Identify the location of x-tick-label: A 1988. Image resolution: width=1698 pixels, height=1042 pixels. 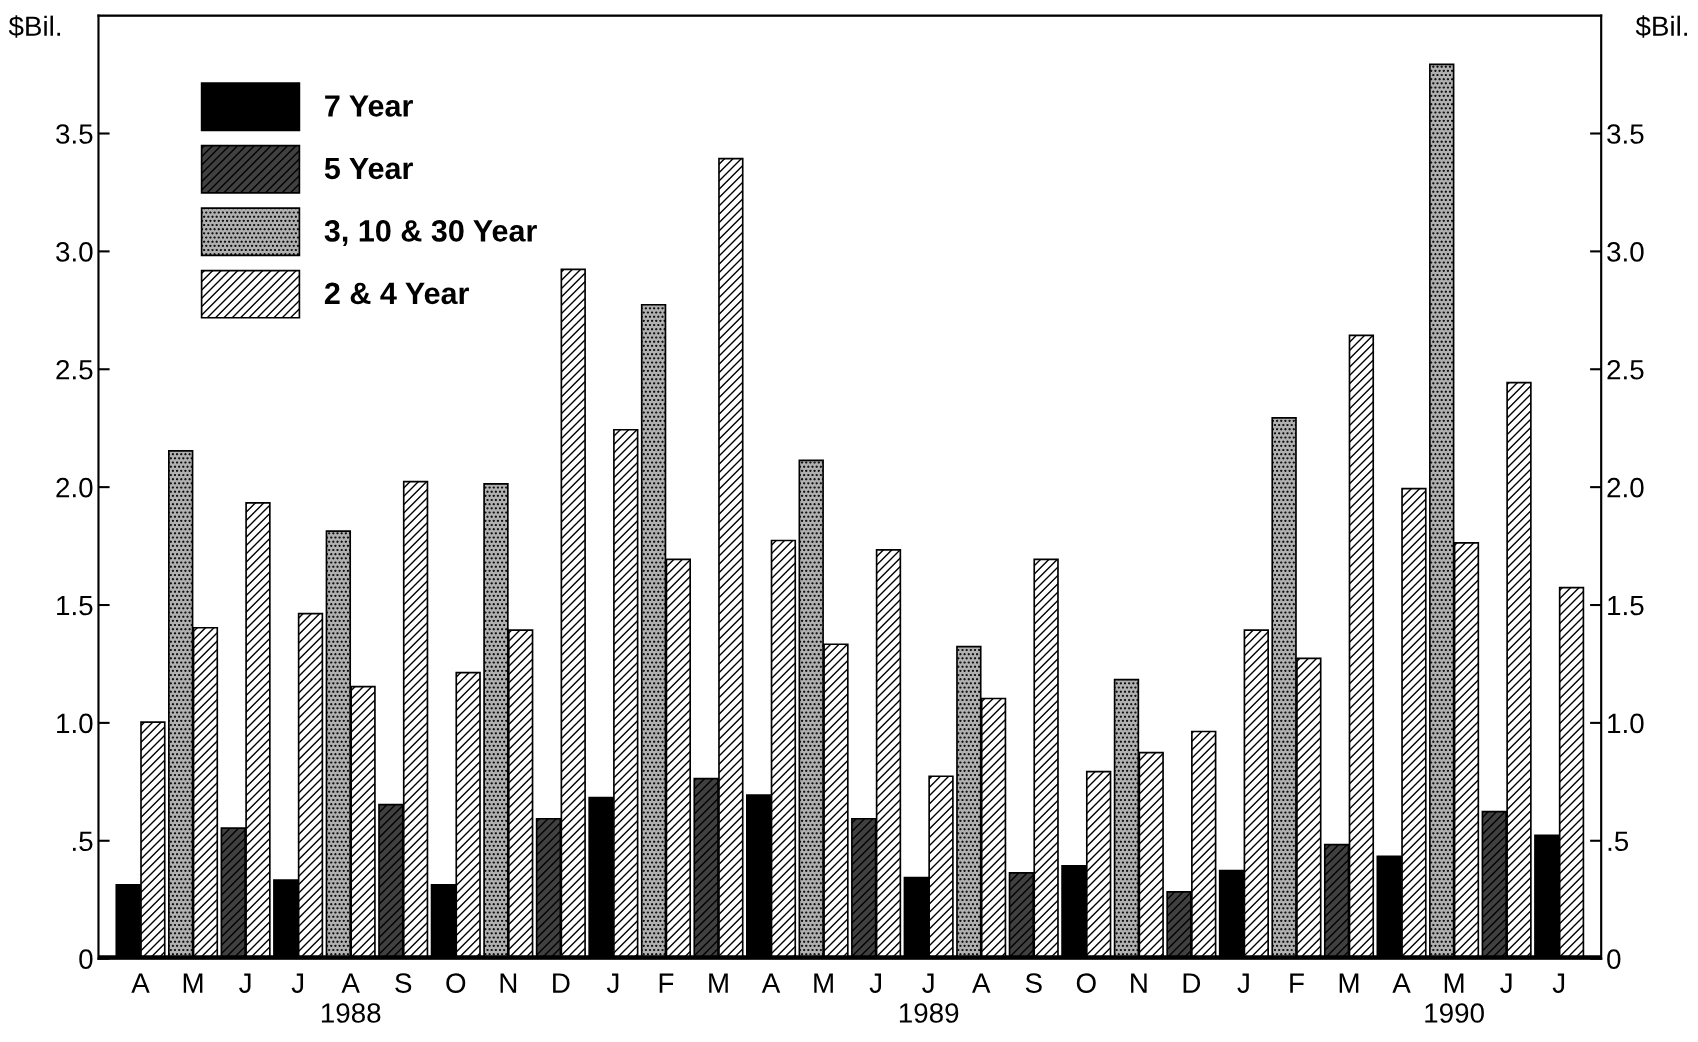
(351, 998).